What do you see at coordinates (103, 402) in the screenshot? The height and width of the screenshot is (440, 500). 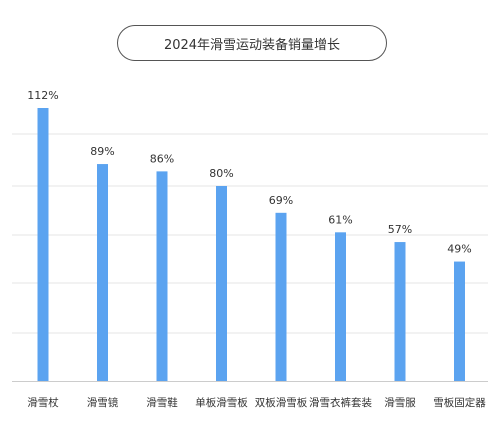 I see `x-tick-label-1: 滑雪镜` at bounding box center [103, 402].